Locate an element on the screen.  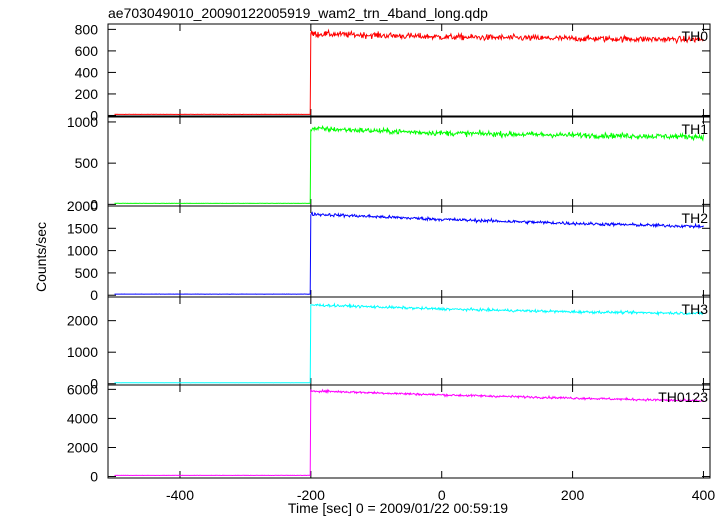
panel-label-th3: TH3 is located at coordinates (695, 309).